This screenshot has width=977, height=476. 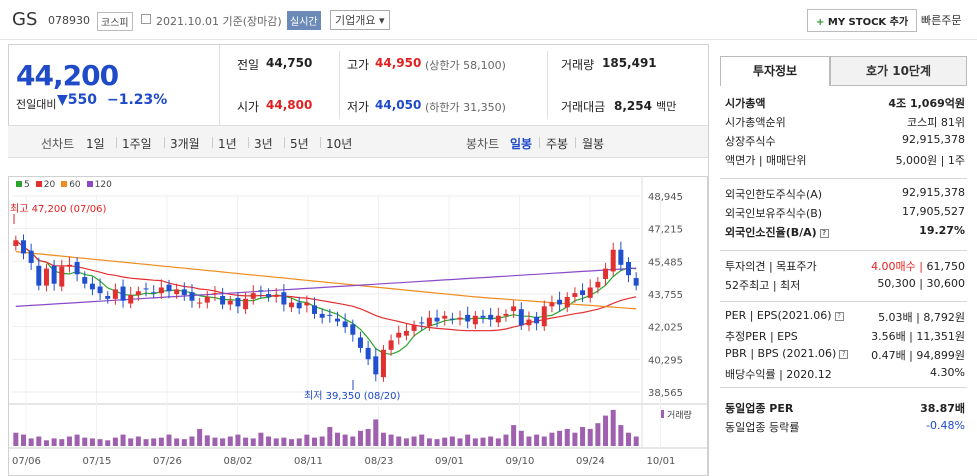 I want to click on market-badge: 코스피, so click(x=115, y=21).